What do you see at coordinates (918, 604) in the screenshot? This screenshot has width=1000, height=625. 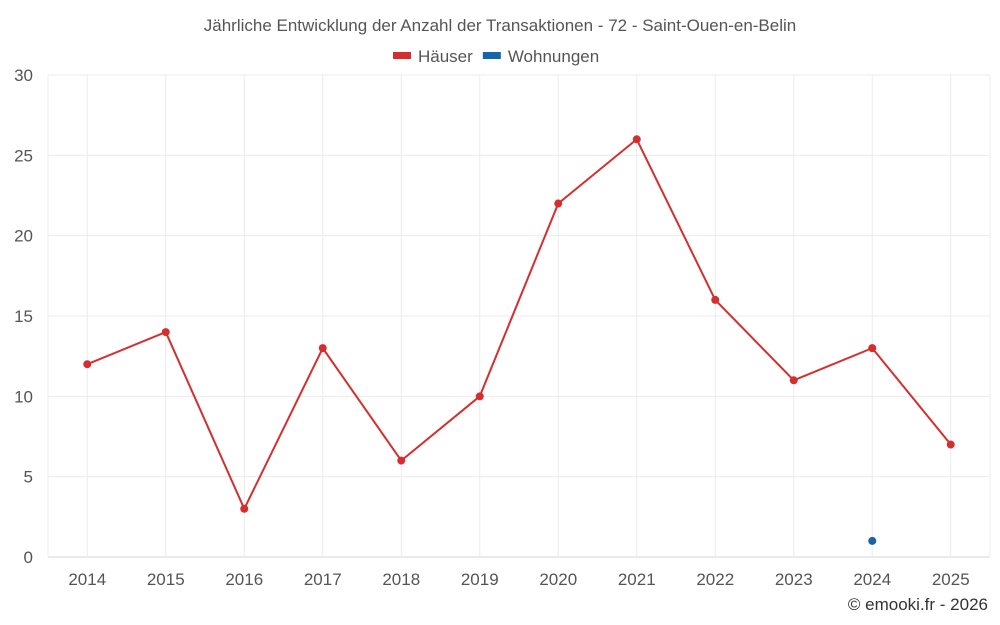 I see `copyright-notice: © emooki.fr - 2026` at bounding box center [918, 604].